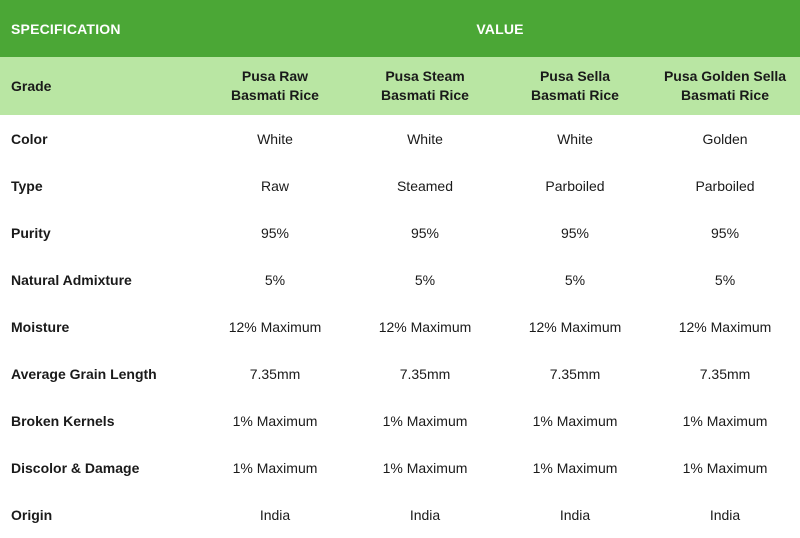  What do you see at coordinates (100, 467) in the screenshot?
I see `row-label: Discolor & Damage` at bounding box center [100, 467].